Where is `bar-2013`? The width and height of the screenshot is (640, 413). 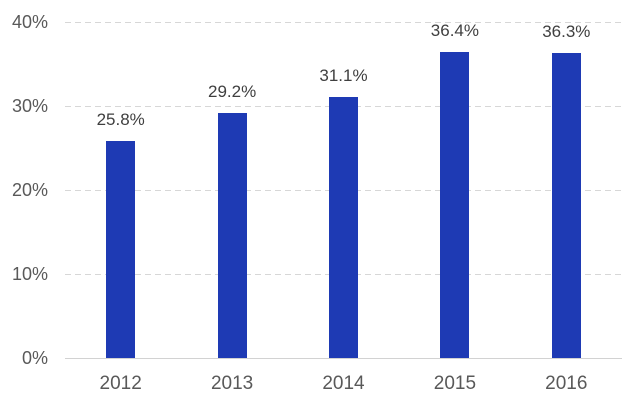 bar-2013 is located at coordinates (232, 235).